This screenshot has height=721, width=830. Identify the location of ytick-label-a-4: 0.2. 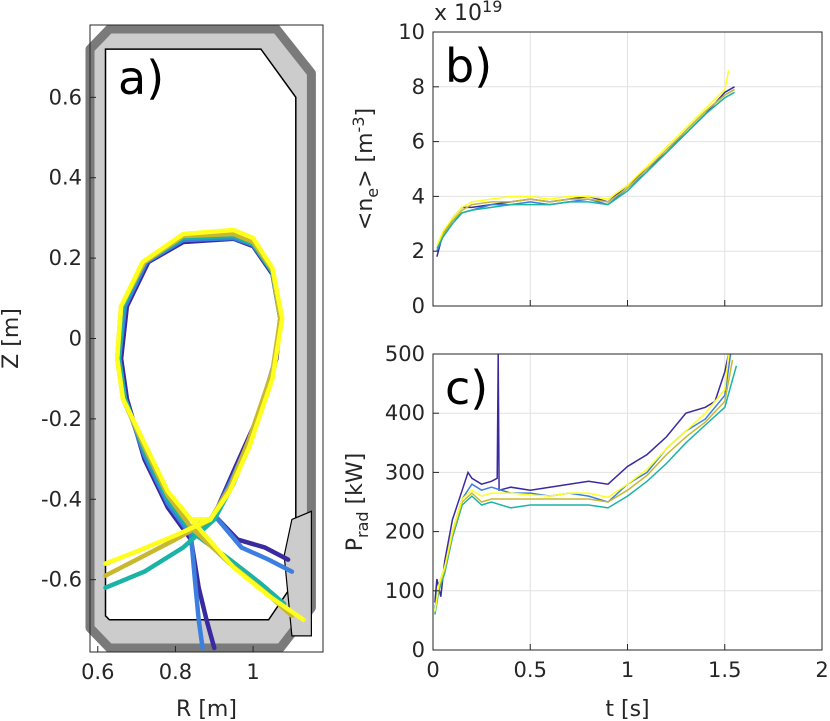
(65, 258).